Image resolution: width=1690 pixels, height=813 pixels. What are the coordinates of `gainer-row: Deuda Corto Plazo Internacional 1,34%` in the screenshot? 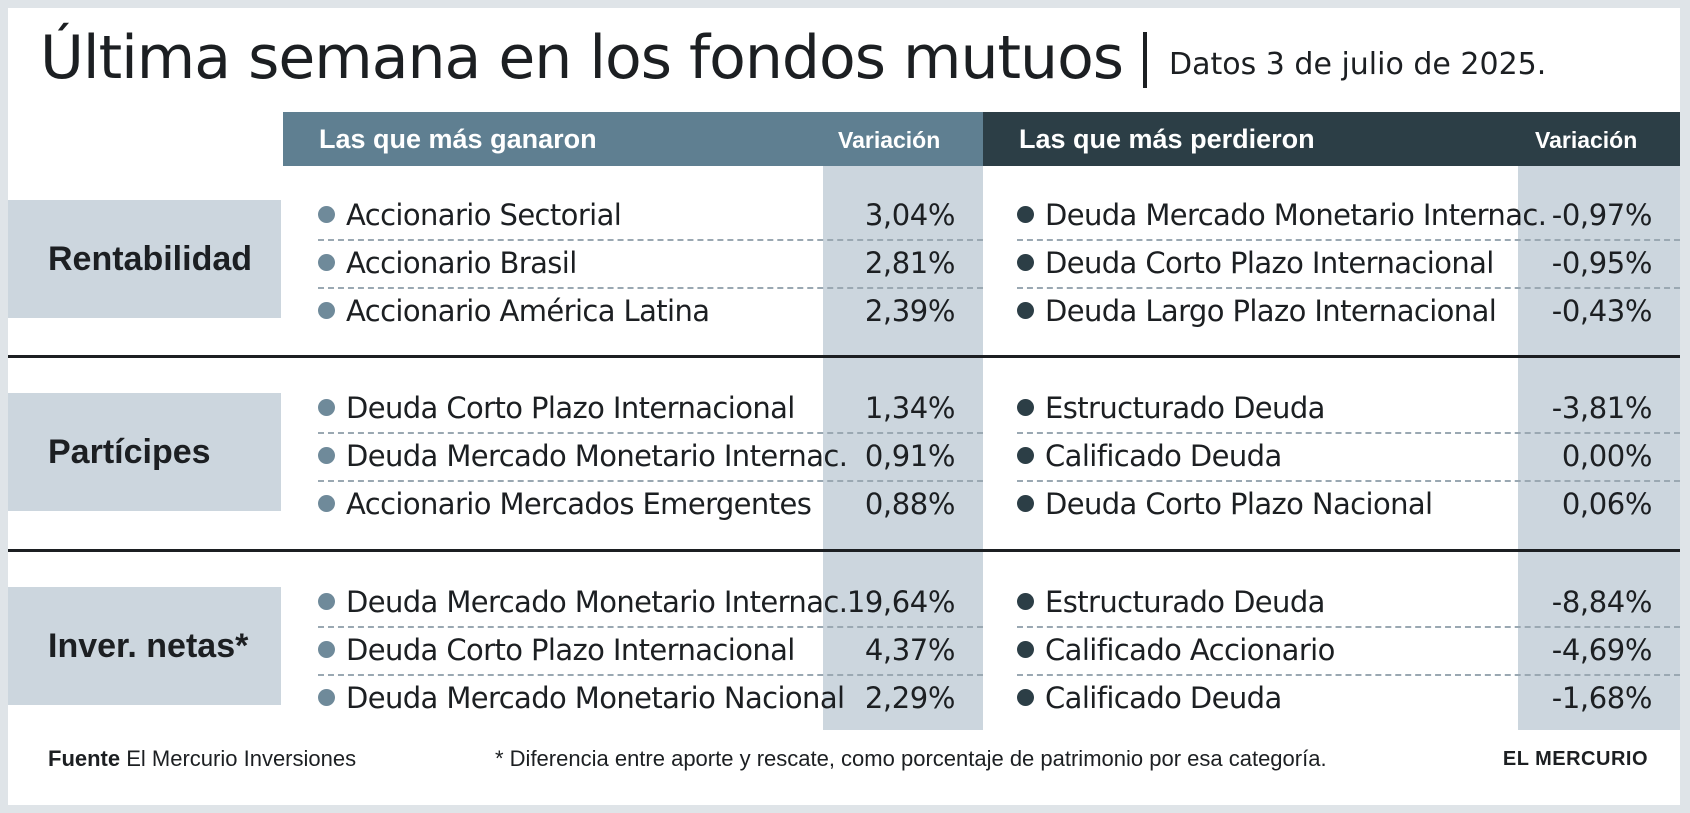 It's located at (650, 409).